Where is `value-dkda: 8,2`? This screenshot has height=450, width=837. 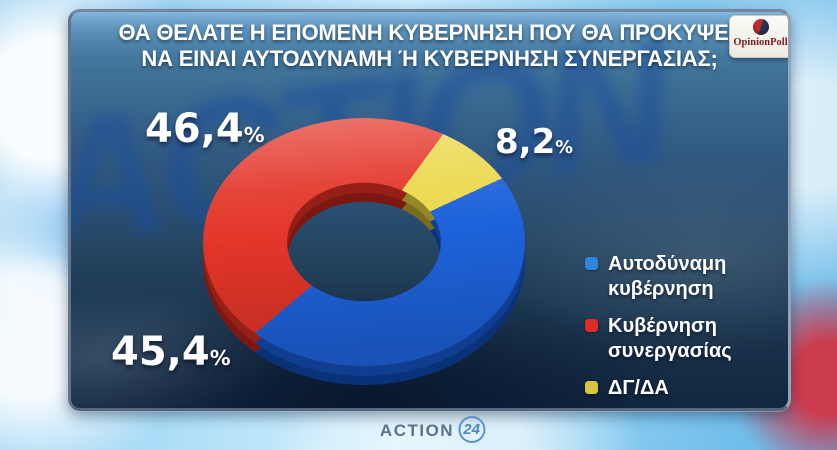
value-dkda: 8,2 is located at coordinates (525, 142).